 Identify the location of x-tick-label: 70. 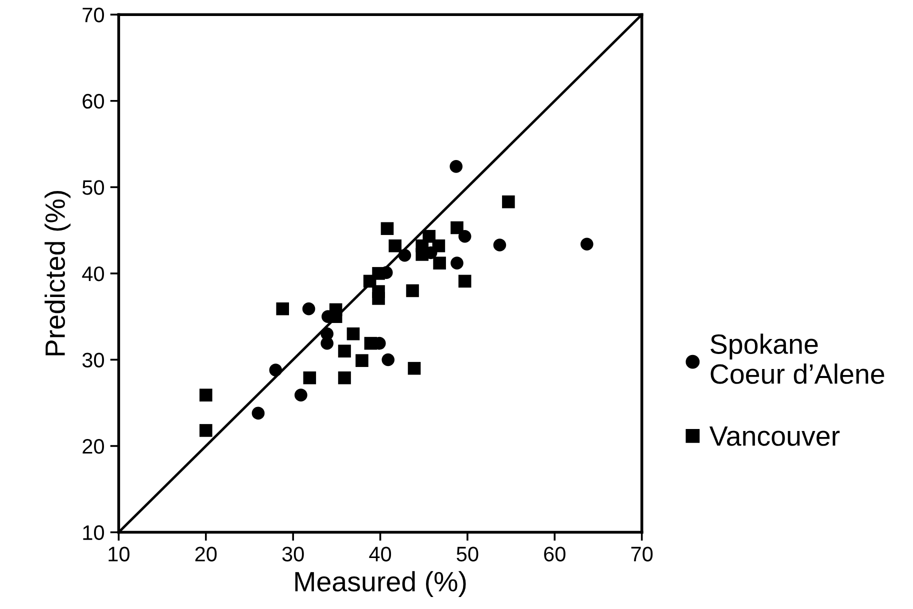
(642, 554).